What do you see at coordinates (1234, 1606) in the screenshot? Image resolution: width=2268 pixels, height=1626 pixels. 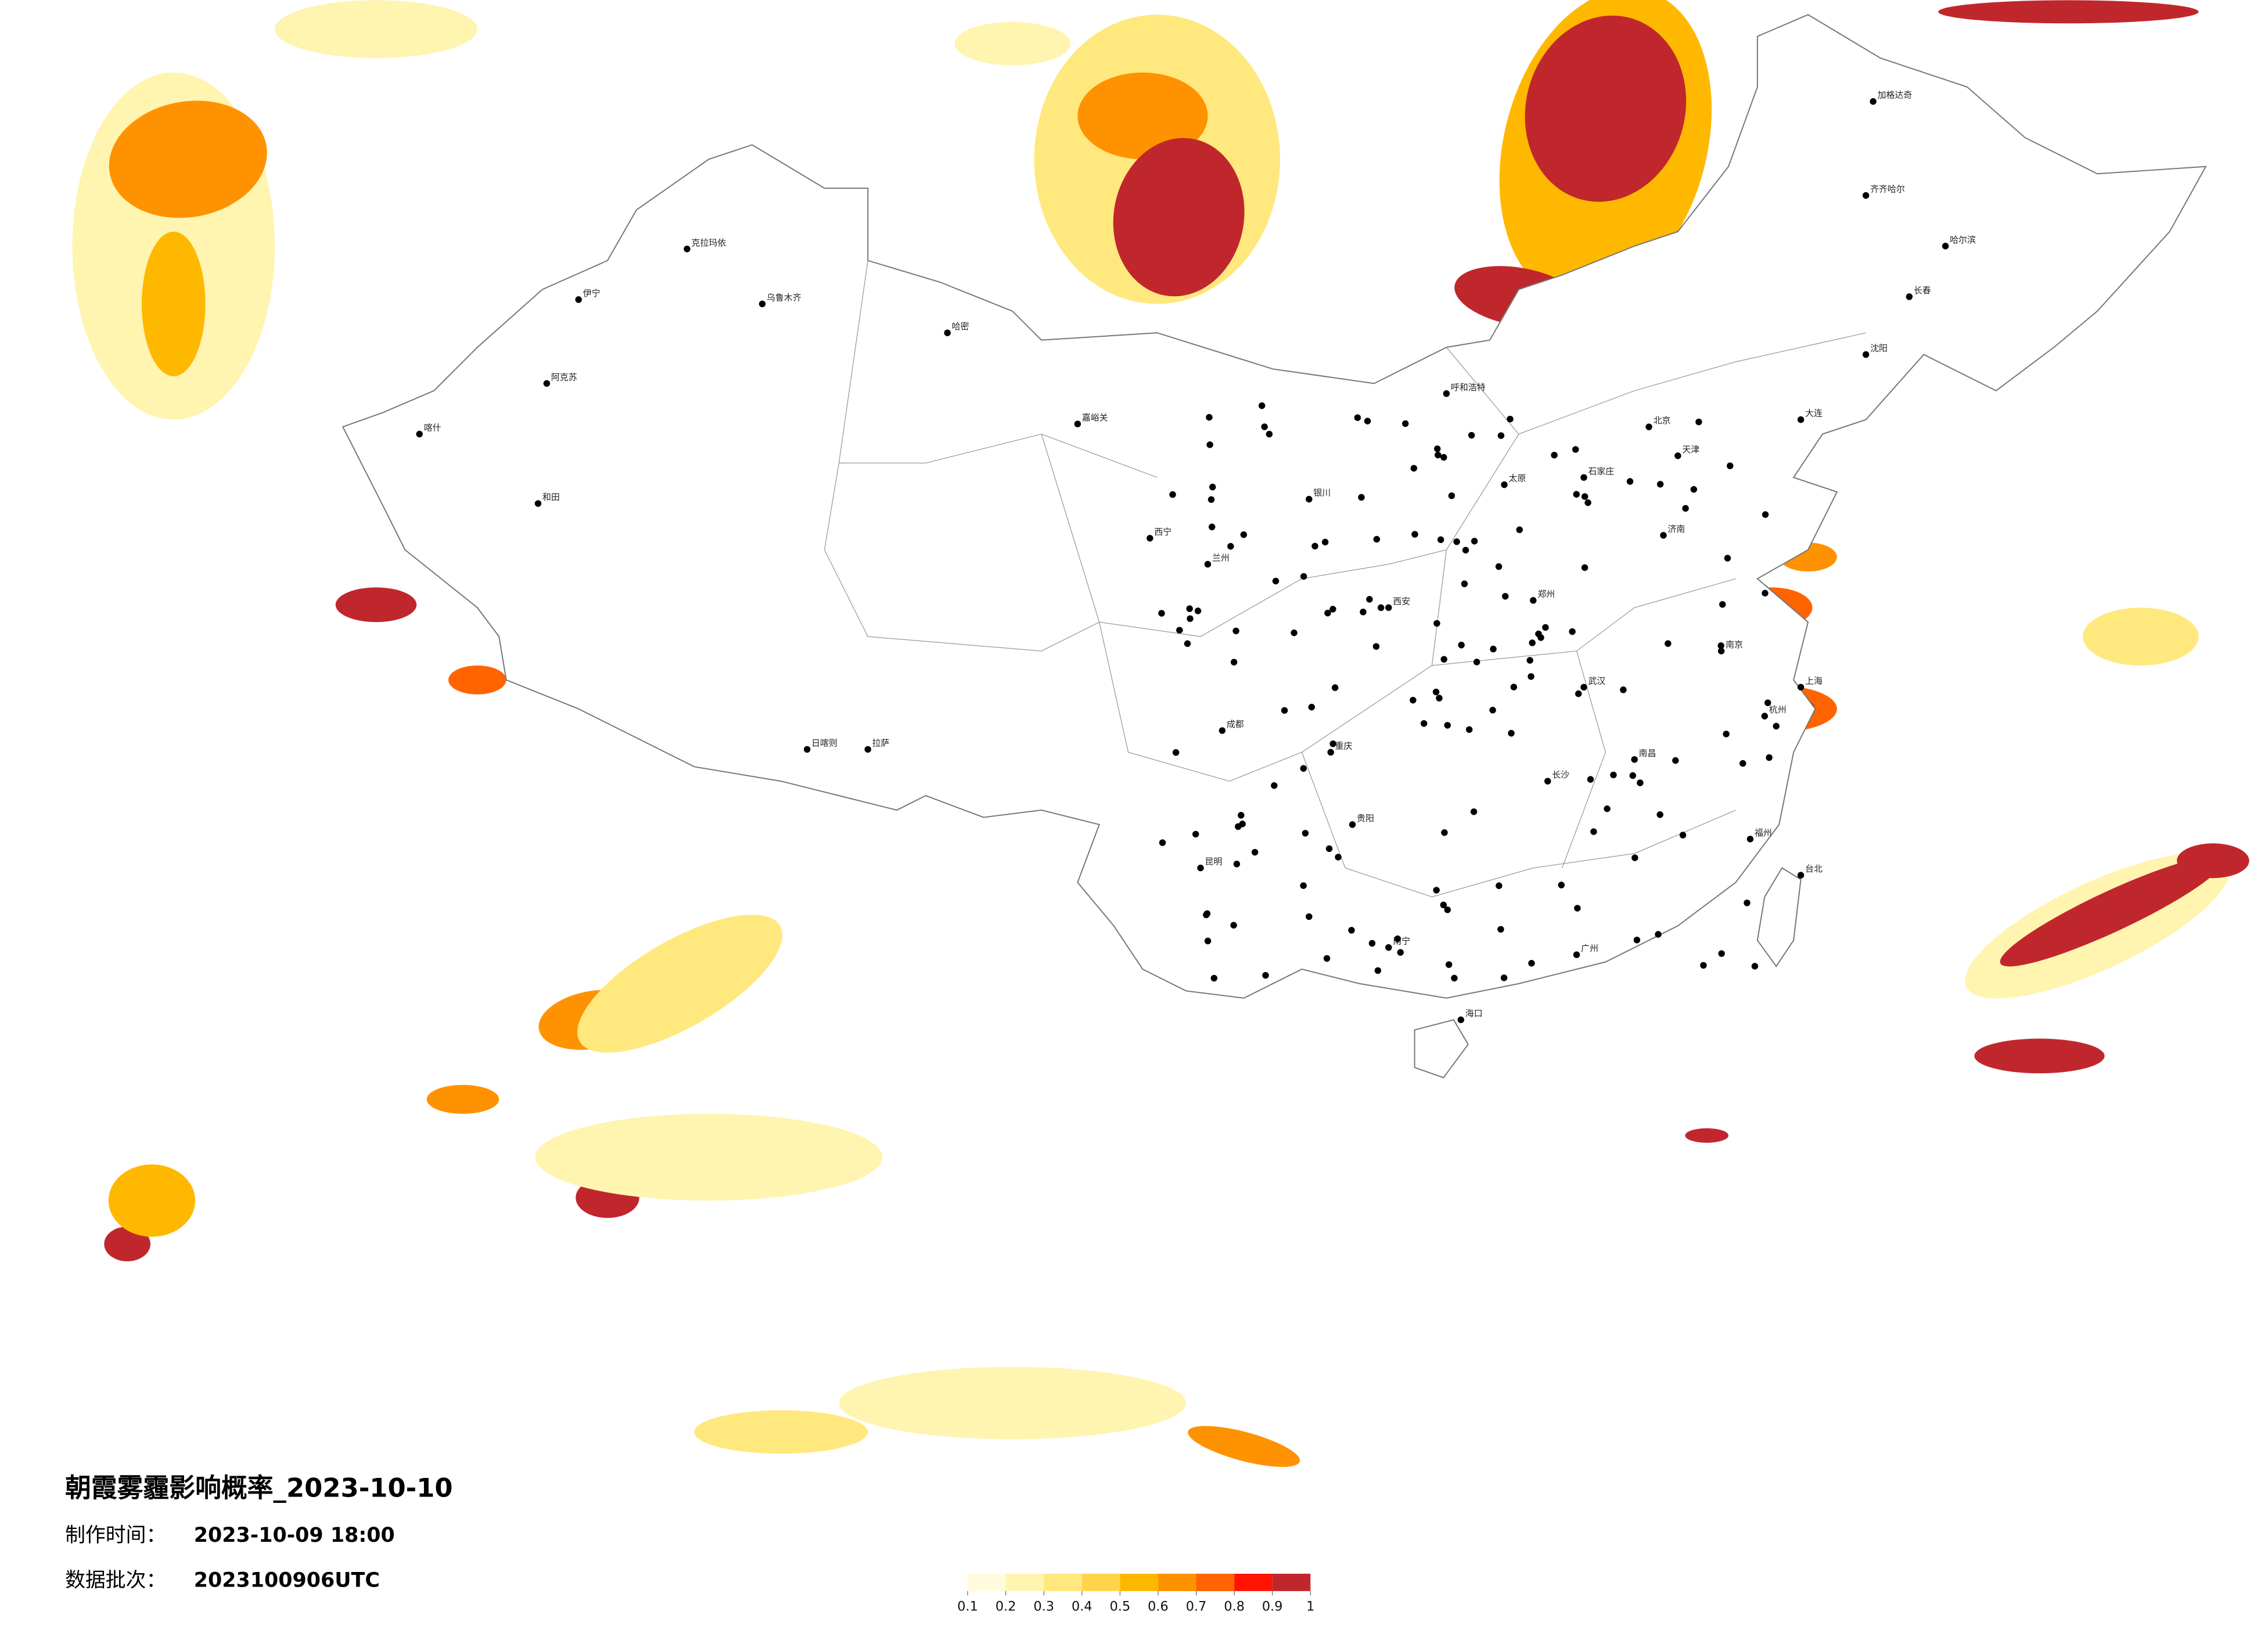 I see `legend-tick-label: 0.8` at bounding box center [1234, 1606].